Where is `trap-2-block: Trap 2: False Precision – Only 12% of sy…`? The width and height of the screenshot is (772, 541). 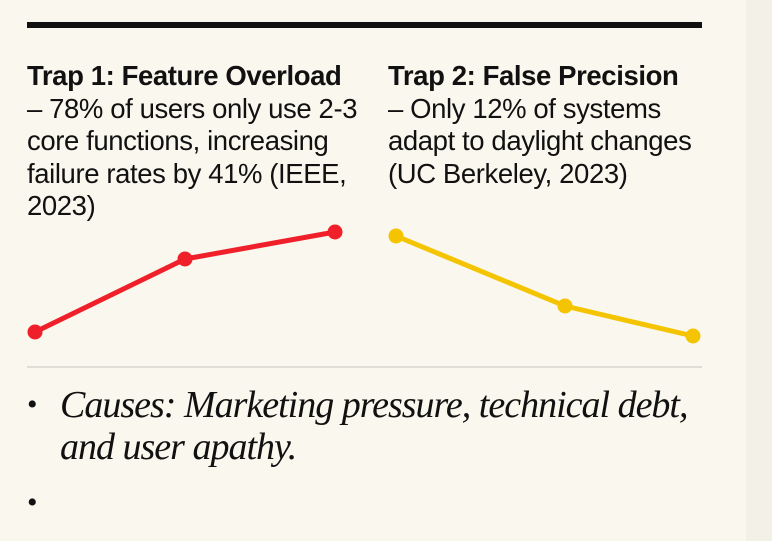
trap-2-block: Trap 2: False Precision – Only 12% of sy… is located at coordinates (558, 125).